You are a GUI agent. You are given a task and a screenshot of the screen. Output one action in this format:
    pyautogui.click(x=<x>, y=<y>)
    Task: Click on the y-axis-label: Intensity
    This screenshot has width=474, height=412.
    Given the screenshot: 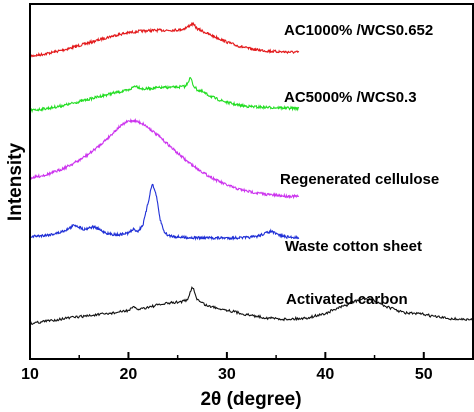 What is the action you would take?
    pyautogui.click(x=15, y=182)
    